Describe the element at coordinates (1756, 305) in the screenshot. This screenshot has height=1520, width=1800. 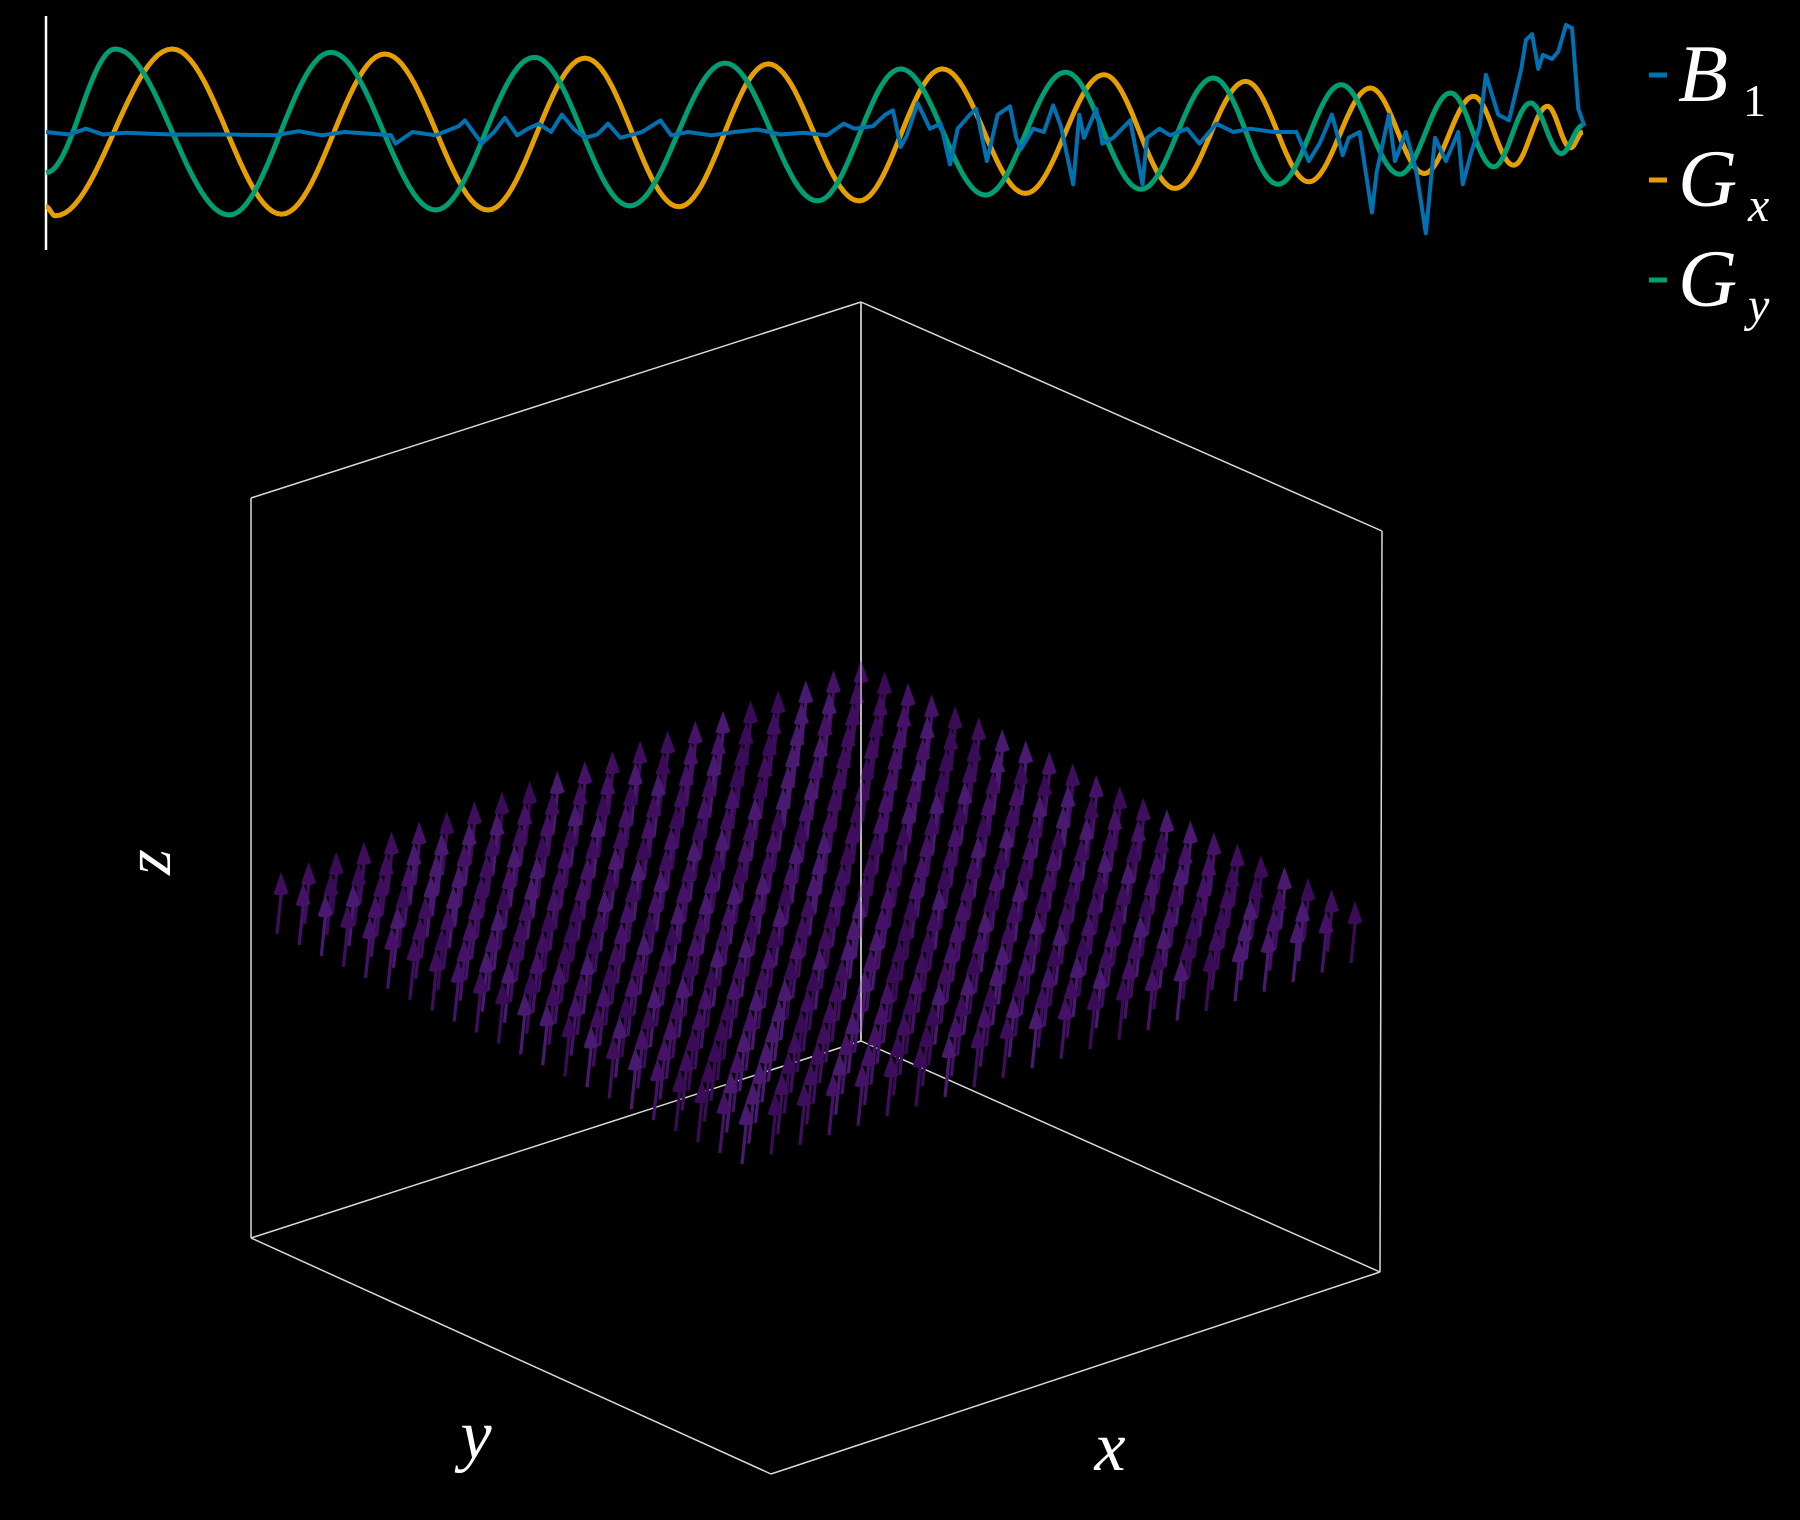
I see `legend-subscript: y` at that location.